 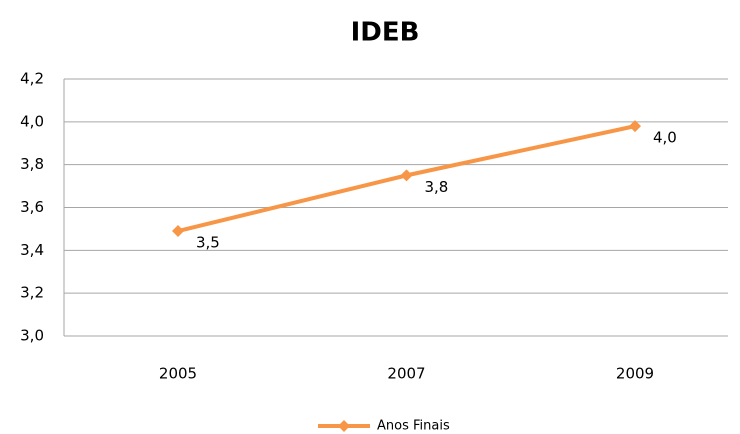 What do you see at coordinates (32, 336) in the screenshot?
I see `y-tick-label: 3,0` at bounding box center [32, 336].